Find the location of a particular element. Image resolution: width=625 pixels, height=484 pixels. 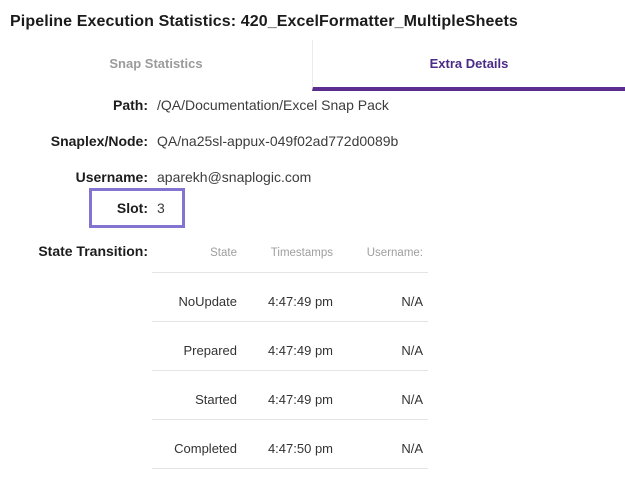

slot-value: 3 is located at coordinates (161, 208).